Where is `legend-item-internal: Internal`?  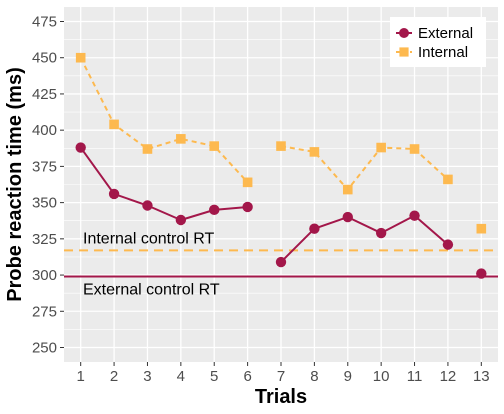 legend-item-internal: Internal is located at coordinates (432, 52).